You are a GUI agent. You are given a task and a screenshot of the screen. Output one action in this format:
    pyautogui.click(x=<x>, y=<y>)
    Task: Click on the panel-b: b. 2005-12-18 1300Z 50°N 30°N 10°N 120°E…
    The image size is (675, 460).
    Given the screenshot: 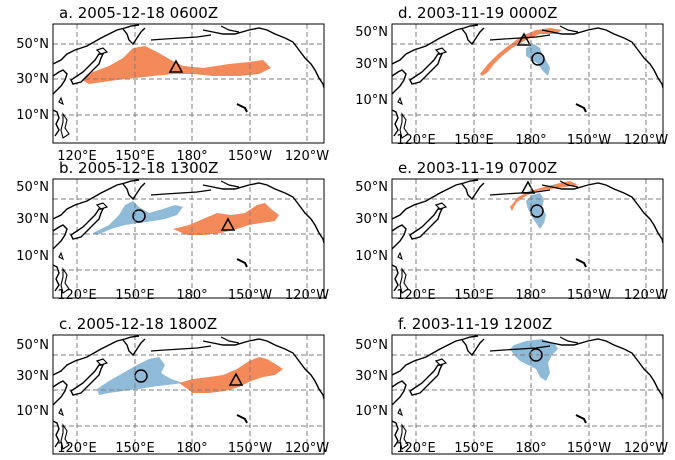 What is the action you would take?
    pyautogui.click(x=172, y=231)
    